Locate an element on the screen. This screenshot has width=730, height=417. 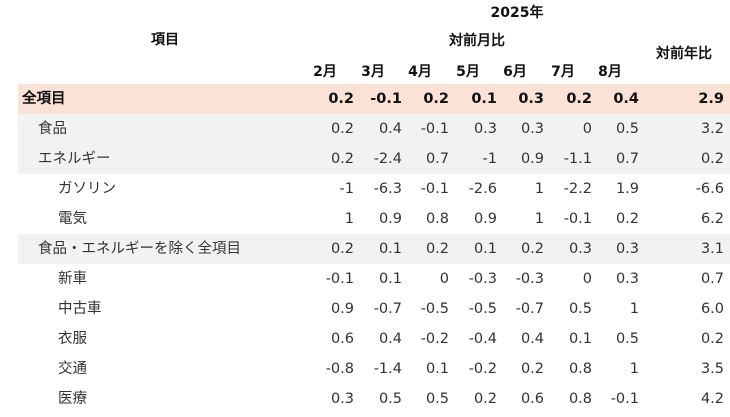
yoy-value: 0.2 is located at coordinates (712, 339).